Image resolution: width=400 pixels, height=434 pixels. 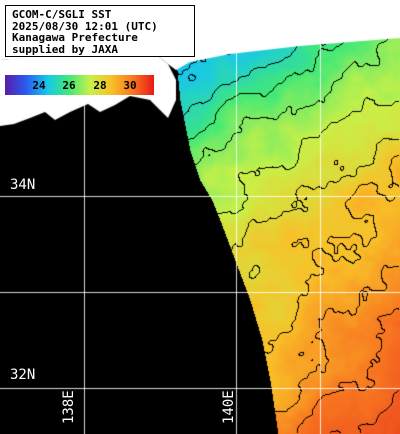 I want to click on colorbar-tick-24: 24, so click(x=39, y=85).